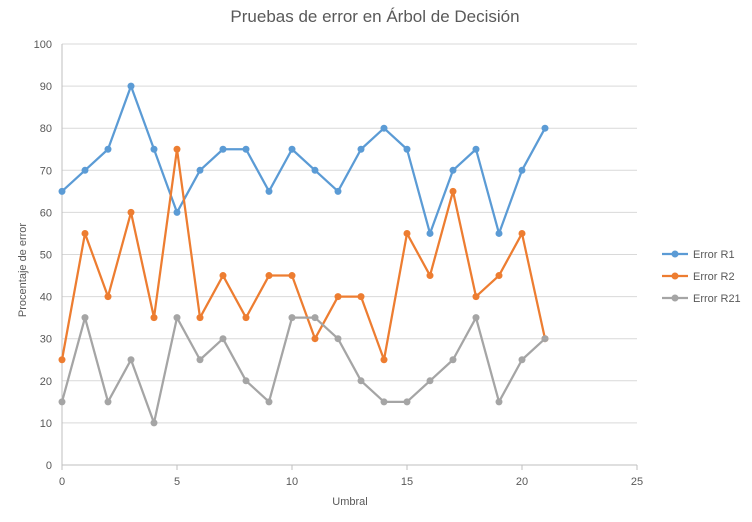 The image size is (752, 522). What do you see at coordinates (407, 482) in the screenshot?
I see `x-tick-label: 15` at bounding box center [407, 482].